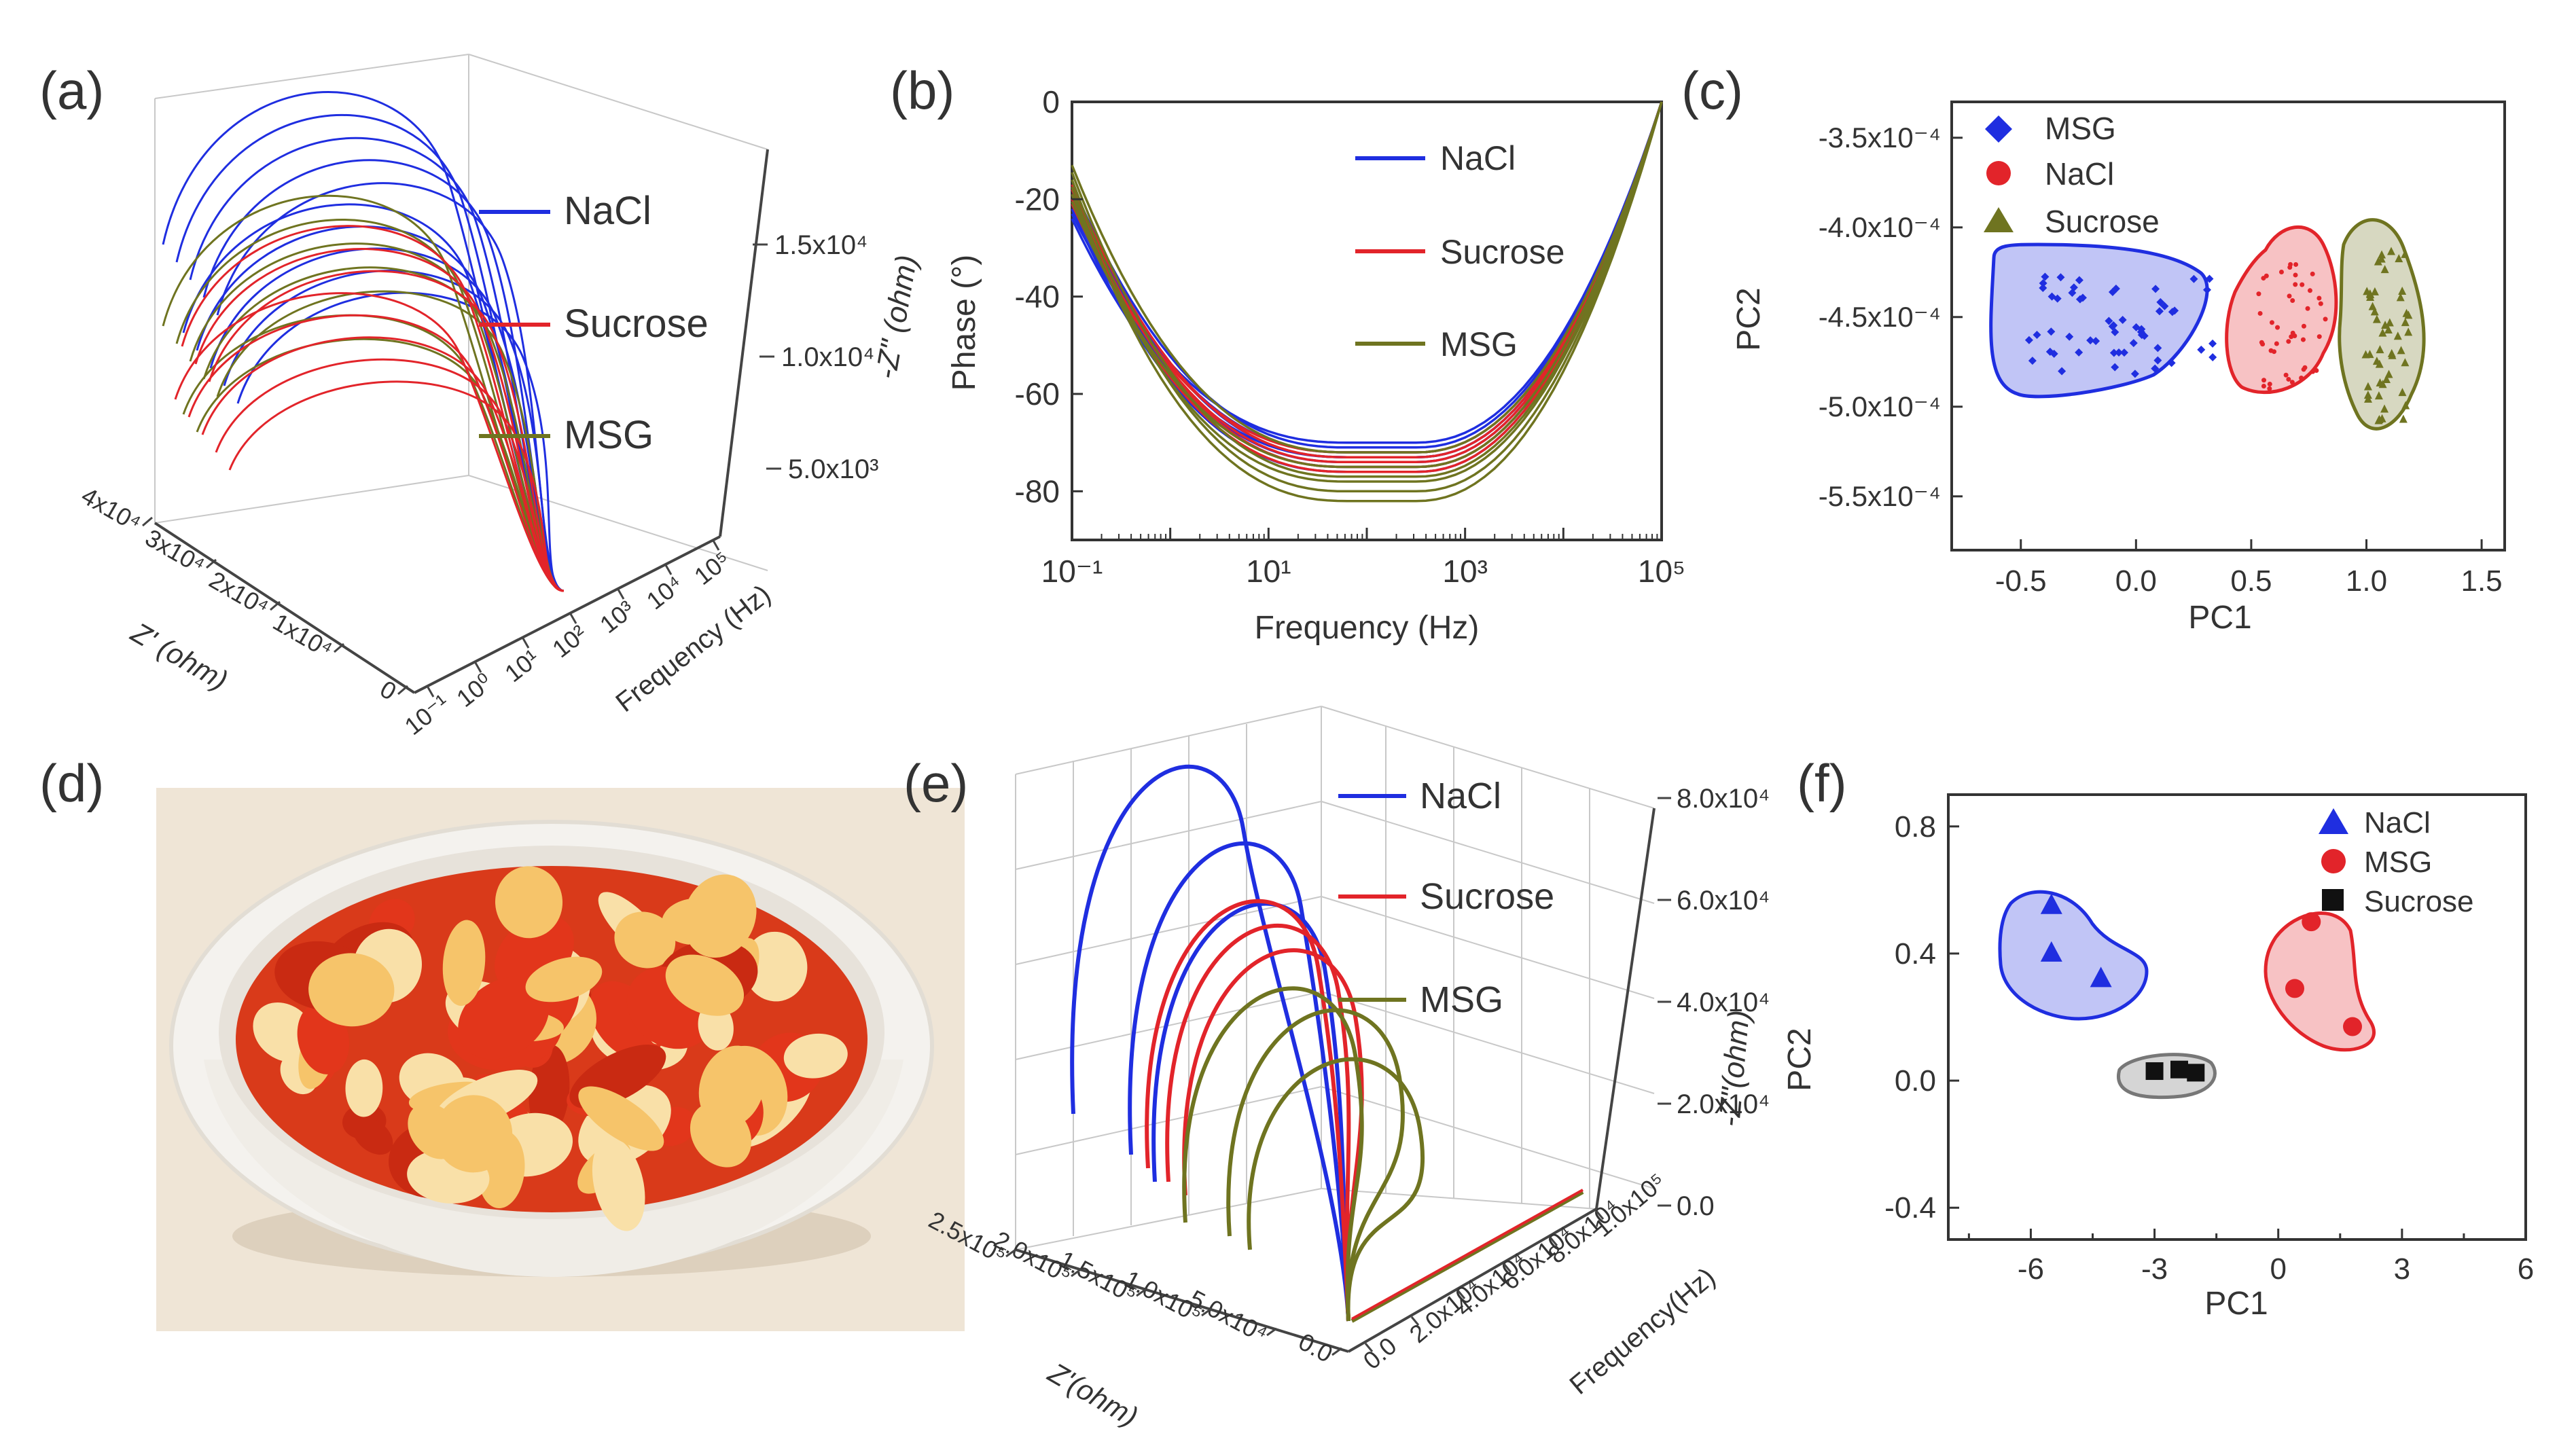  What do you see at coordinates (1662, 571) in the screenshot?
I see `panel-b-xtick-label: 10⁵` at bounding box center [1662, 571].